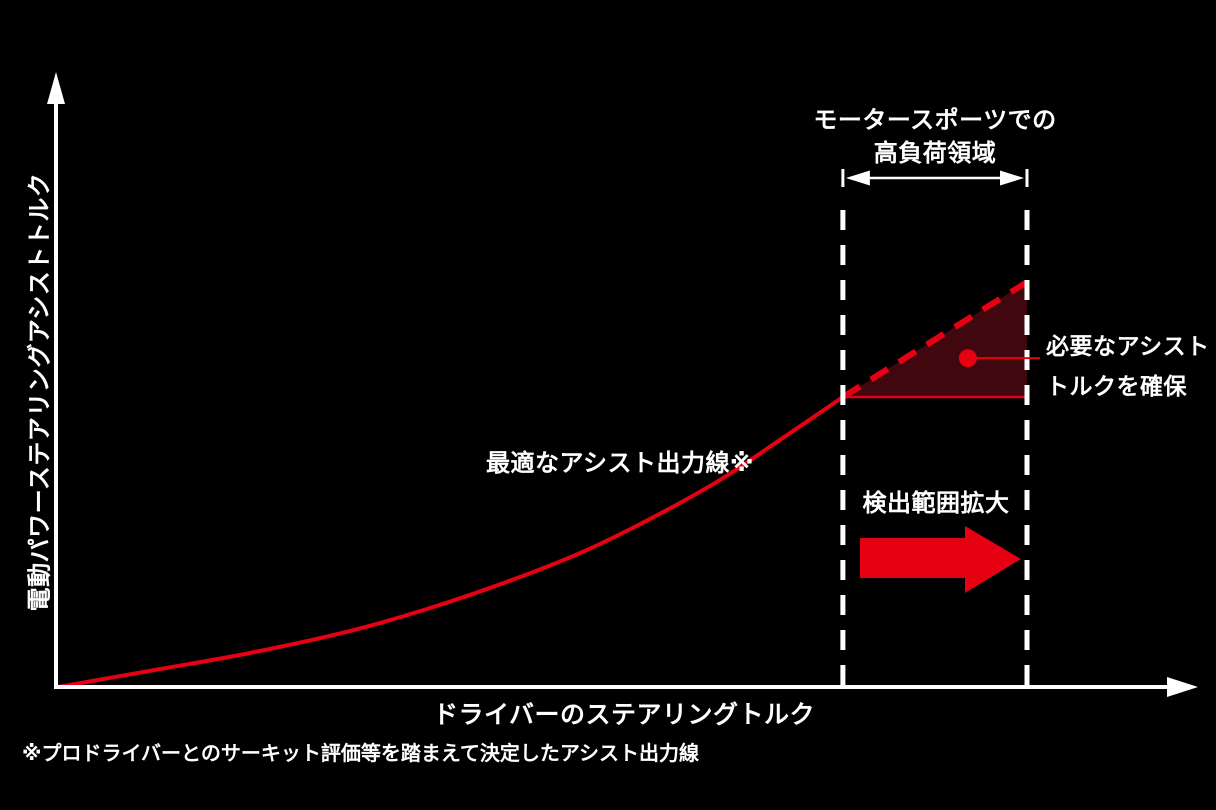 The height and width of the screenshot is (810, 1216). What do you see at coordinates (935, 137) in the screenshot?
I see `high-load-region-label: モータースポーツでの 高負荷領域` at bounding box center [935, 137].